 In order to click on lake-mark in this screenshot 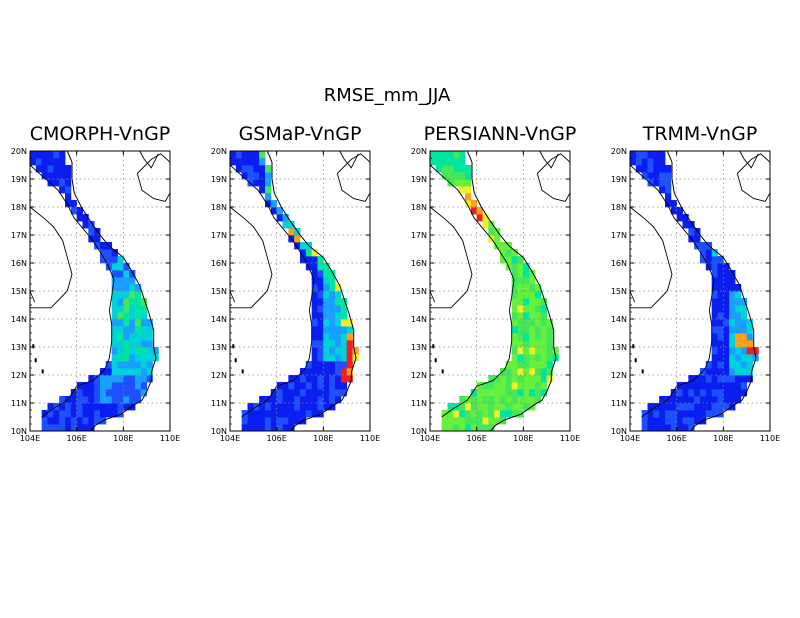, I will do `click(435, 360)`.